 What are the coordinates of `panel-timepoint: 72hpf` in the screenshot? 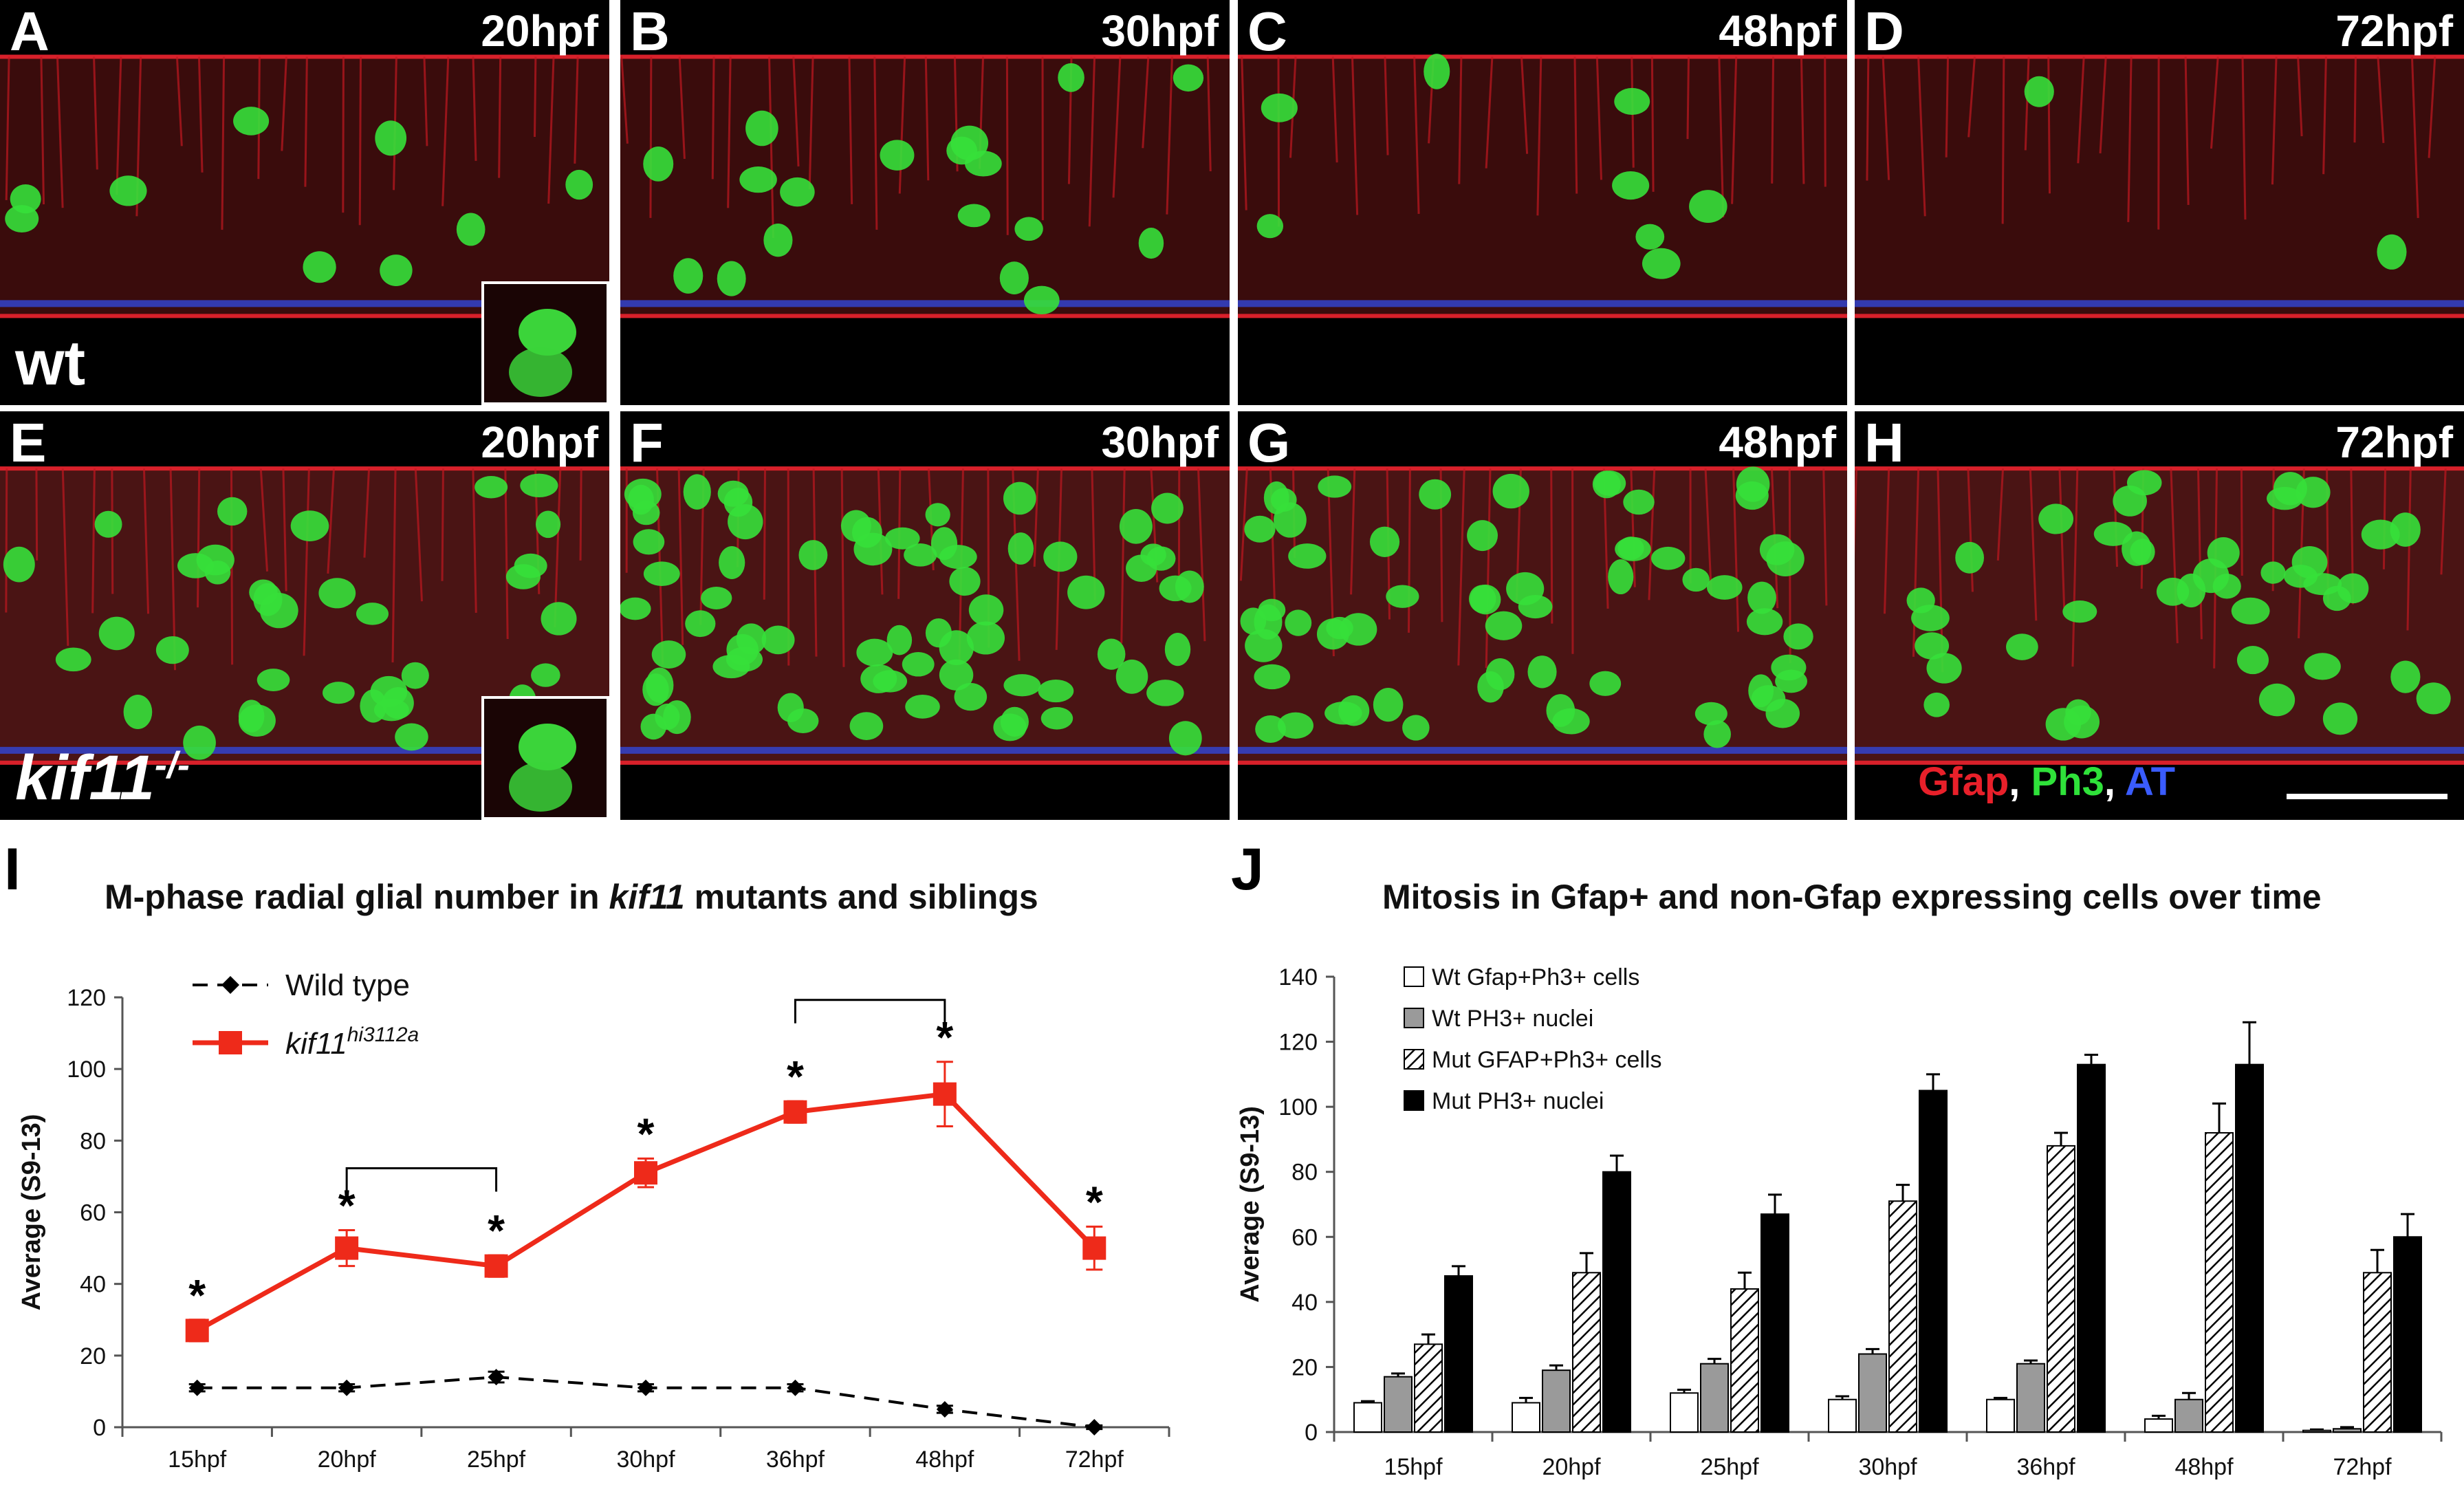 It's located at (2394, 442).